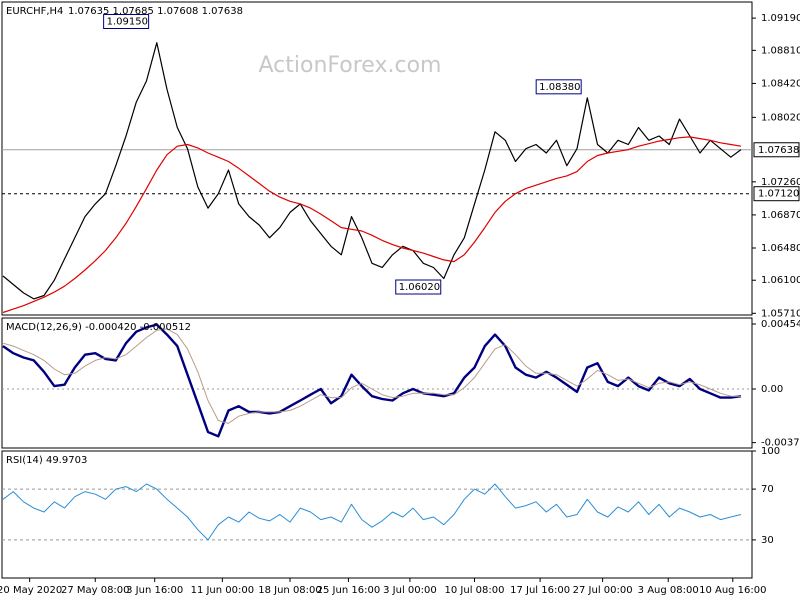 The height and width of the screenshot is (600, 800). Describe the element at coordinates (475, 590) in the screenshot. I see `x-tick-label: 10 Jul 08:00` at that location.